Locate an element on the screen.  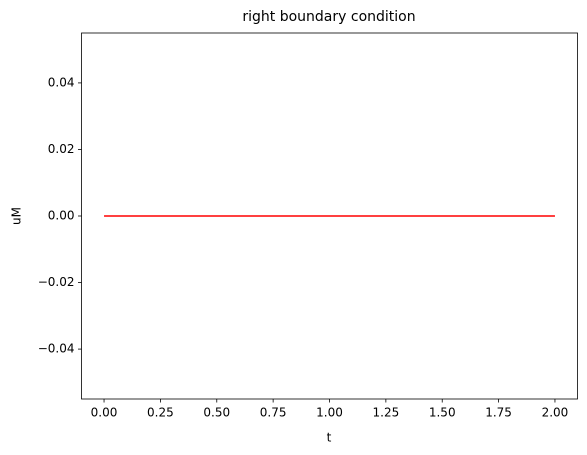
x-tick-label: 0.25 is located at coordinates (160, 413).